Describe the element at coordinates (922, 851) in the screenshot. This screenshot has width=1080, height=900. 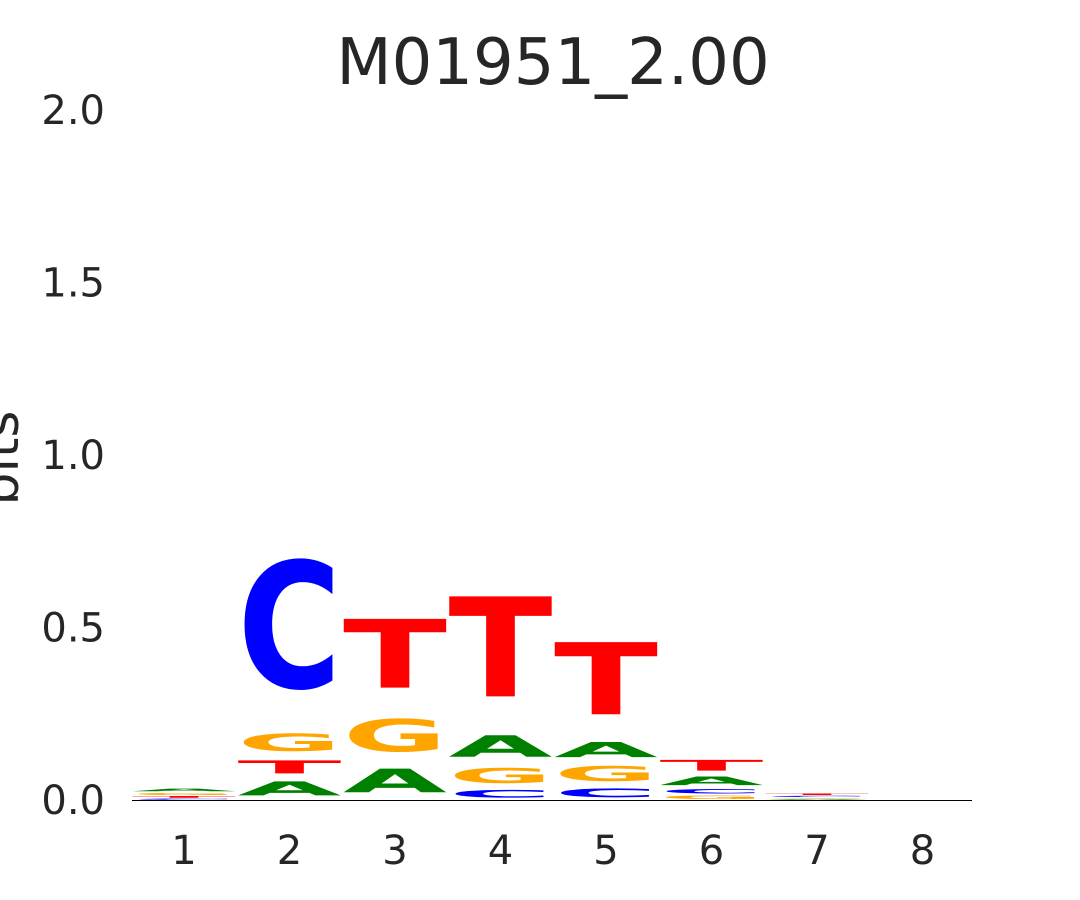
I see `x-tick-label: 8` at that location.